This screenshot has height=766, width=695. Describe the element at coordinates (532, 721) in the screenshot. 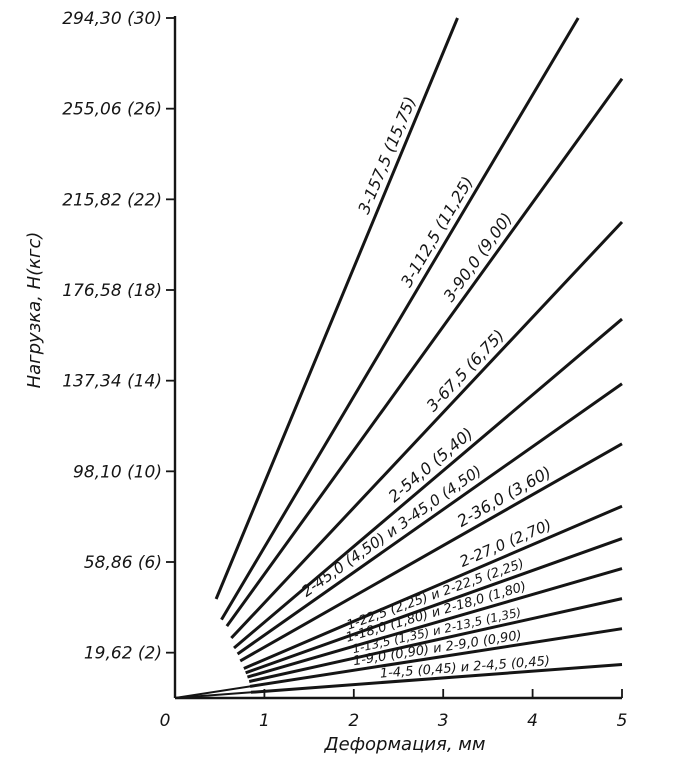

I see `x-tick-label: 4` at that location.